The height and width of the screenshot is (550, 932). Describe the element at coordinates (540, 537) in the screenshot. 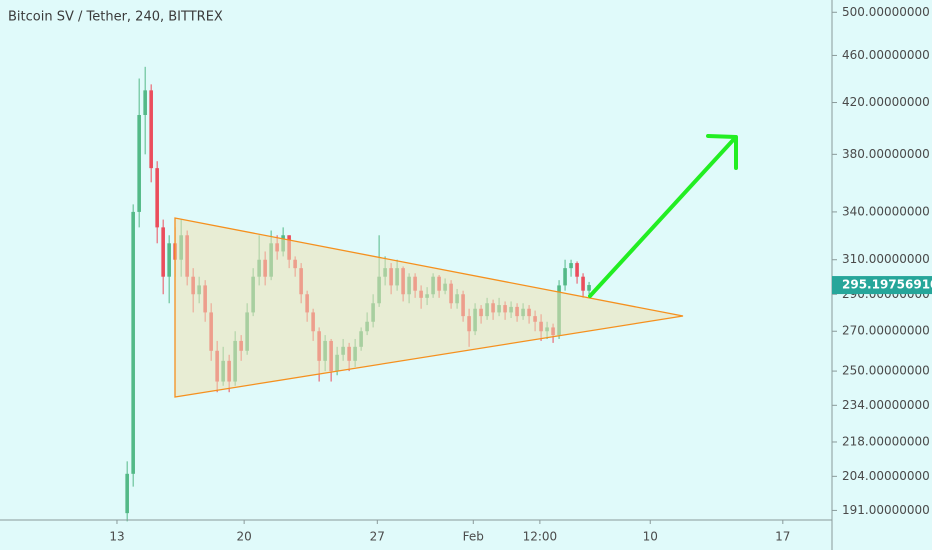

I see `x-tick-label: 12:00` at that location.